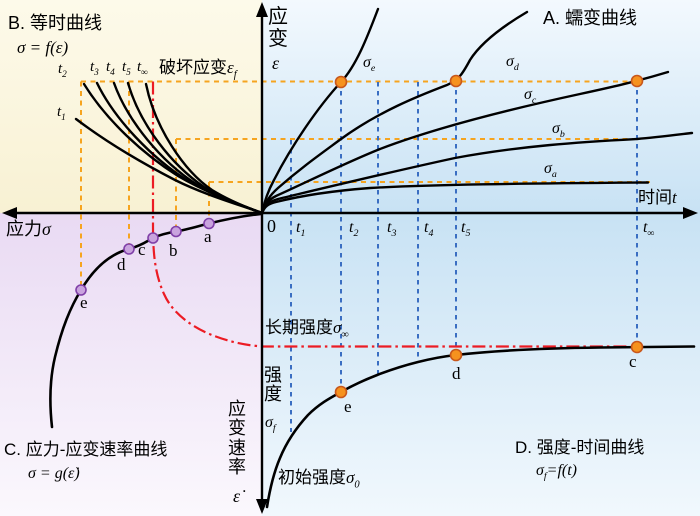 The image size is (700, 516). Describe the element at coordinates (580, 447) in the screenshot. I see `quadrant-d-title: D. 强度-时间曲线` at that location.